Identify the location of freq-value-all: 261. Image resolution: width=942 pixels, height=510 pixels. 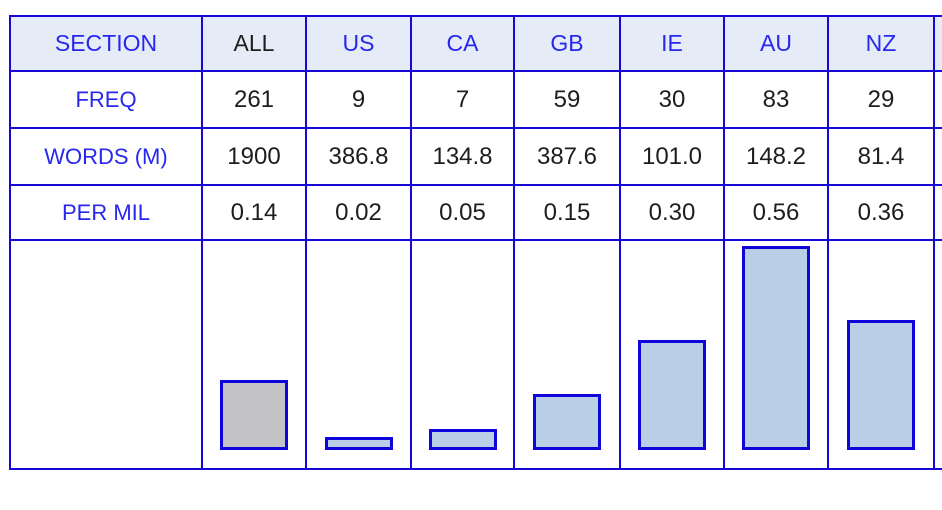
(254, 99).